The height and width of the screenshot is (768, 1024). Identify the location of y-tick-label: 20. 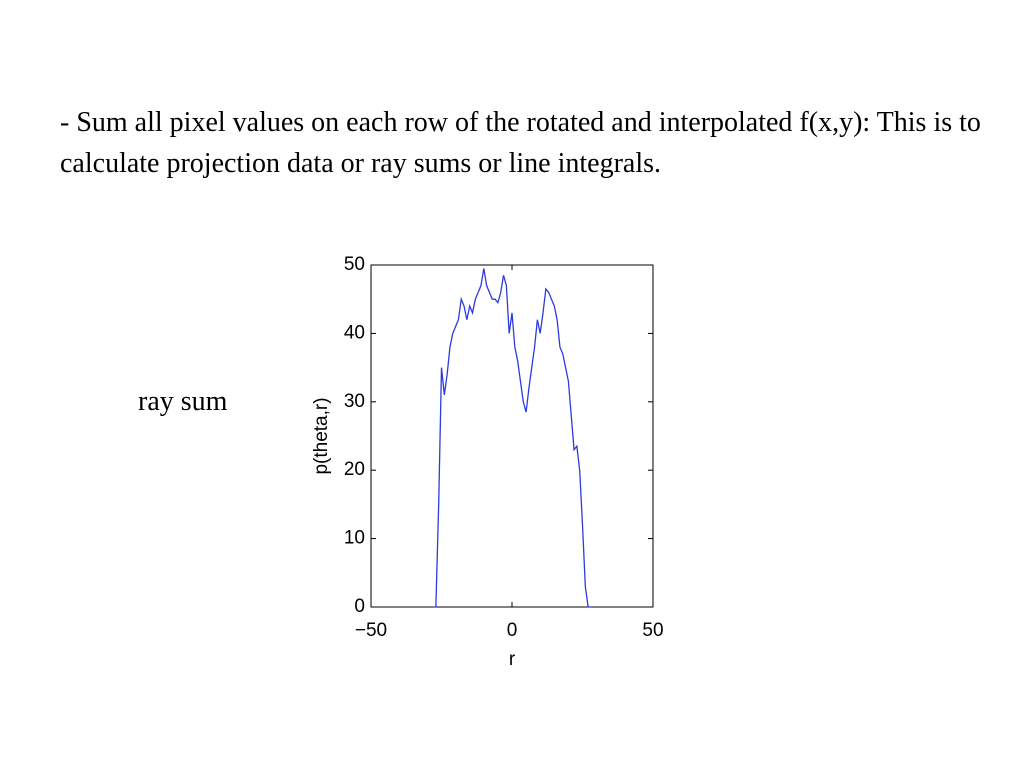
(354, 469).